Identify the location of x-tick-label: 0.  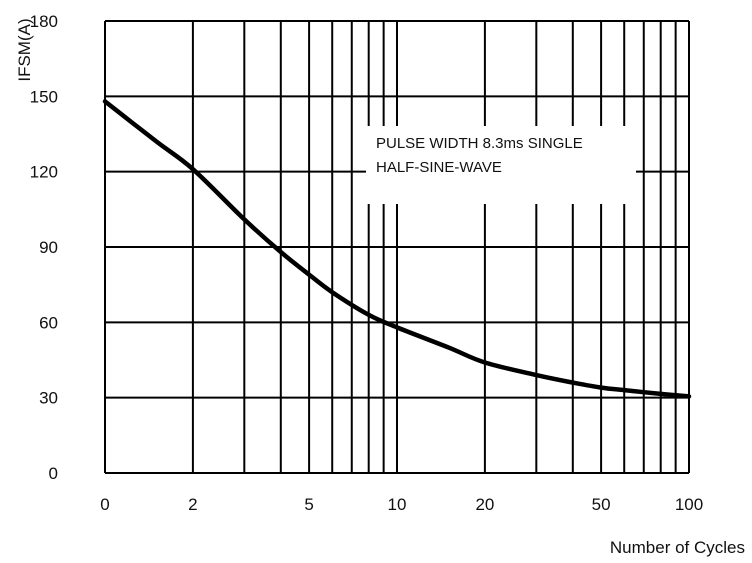
(104, 504).